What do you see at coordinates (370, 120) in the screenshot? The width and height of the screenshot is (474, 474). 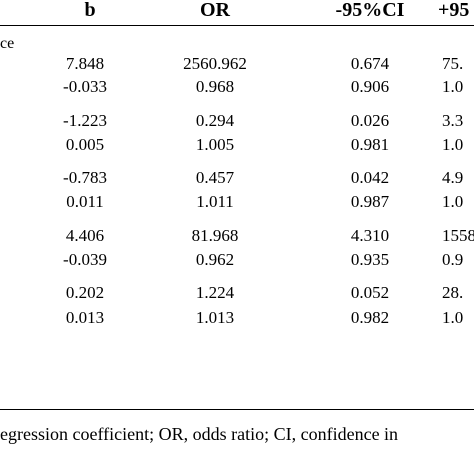 I see `table-cell: 0.026` at bounding box center [370, 120].